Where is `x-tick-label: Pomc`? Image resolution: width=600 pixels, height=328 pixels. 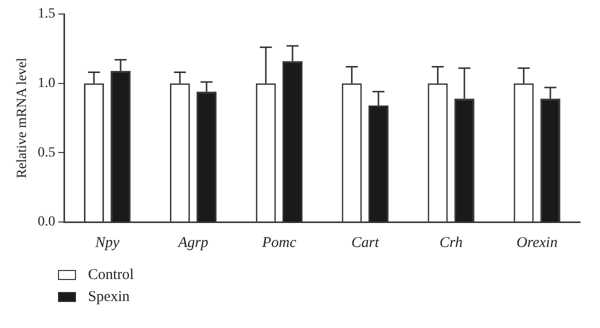
x-tick-label: Pomc is located at coordinates (279, 242).